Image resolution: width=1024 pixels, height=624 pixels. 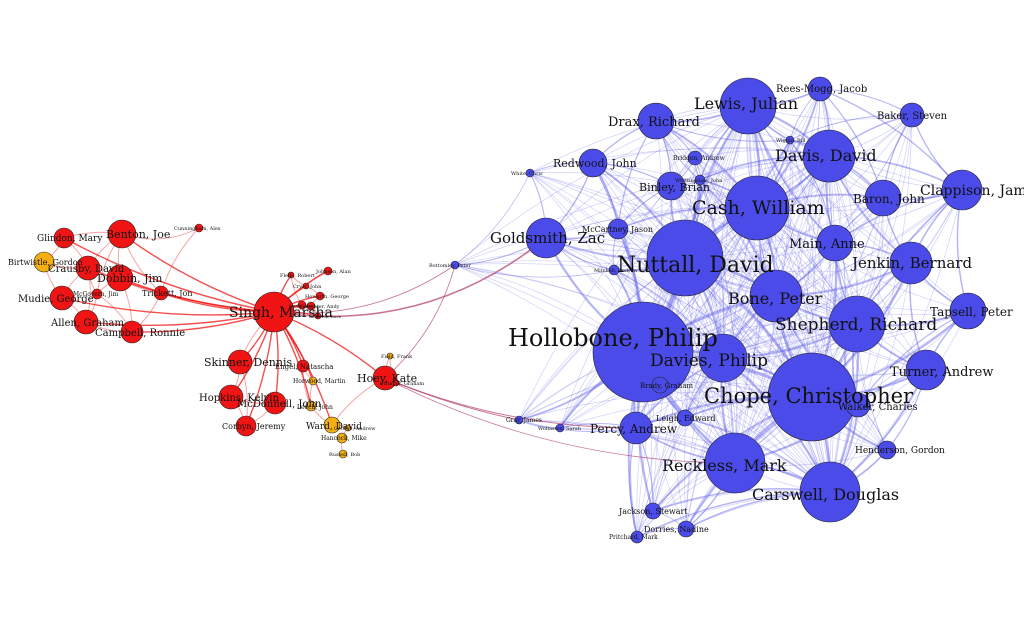 I want to click on node-birtwistle, so click(x=44, y=262).